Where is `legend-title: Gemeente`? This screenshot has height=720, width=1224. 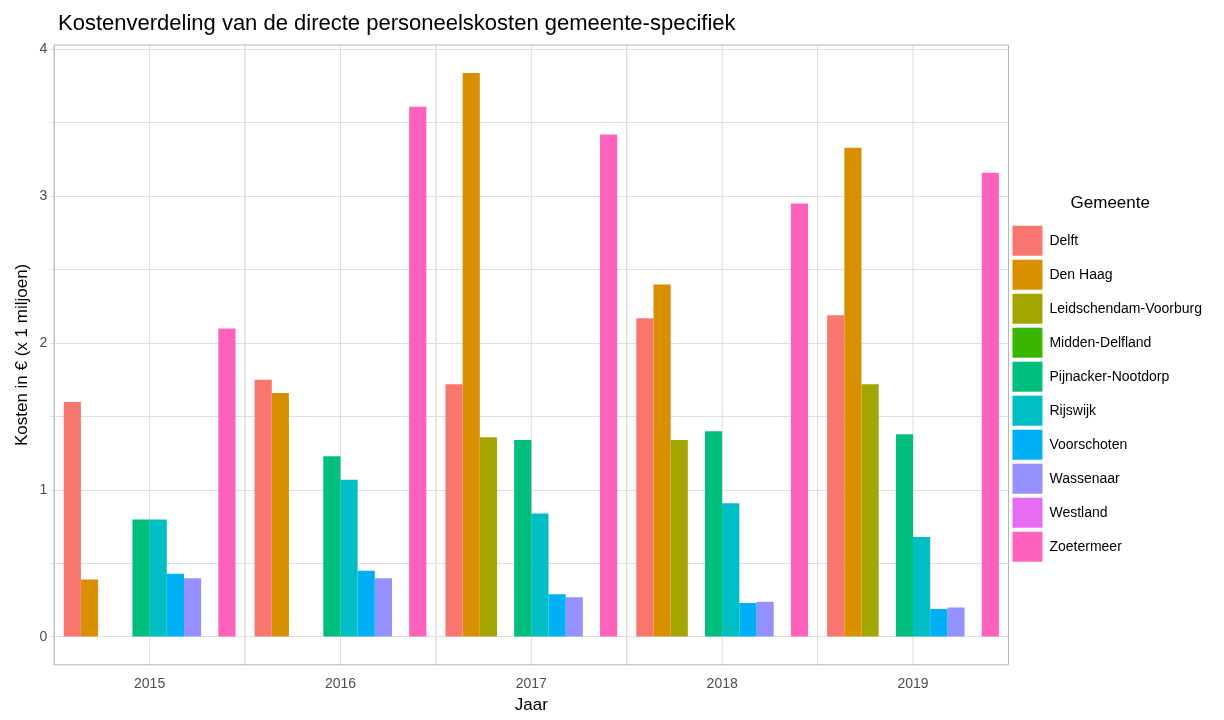
legend-title: Gemeente is located at coordinates (1110, 203).